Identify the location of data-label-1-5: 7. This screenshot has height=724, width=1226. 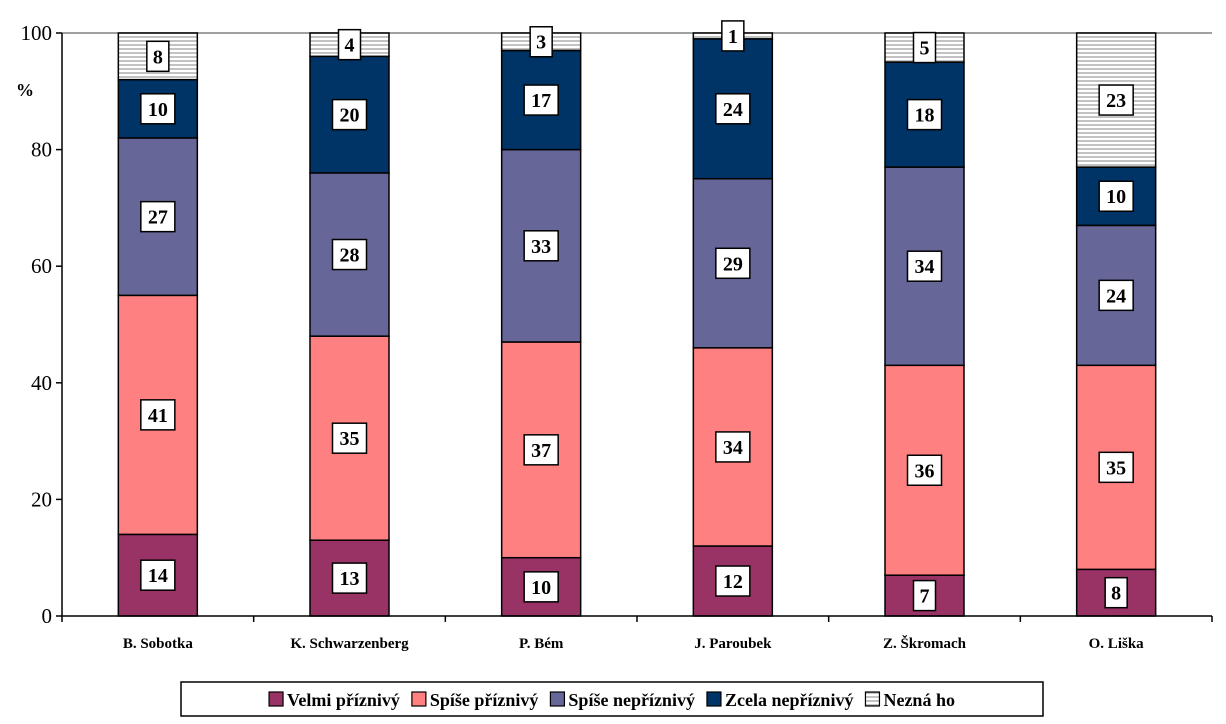
(925, 597).